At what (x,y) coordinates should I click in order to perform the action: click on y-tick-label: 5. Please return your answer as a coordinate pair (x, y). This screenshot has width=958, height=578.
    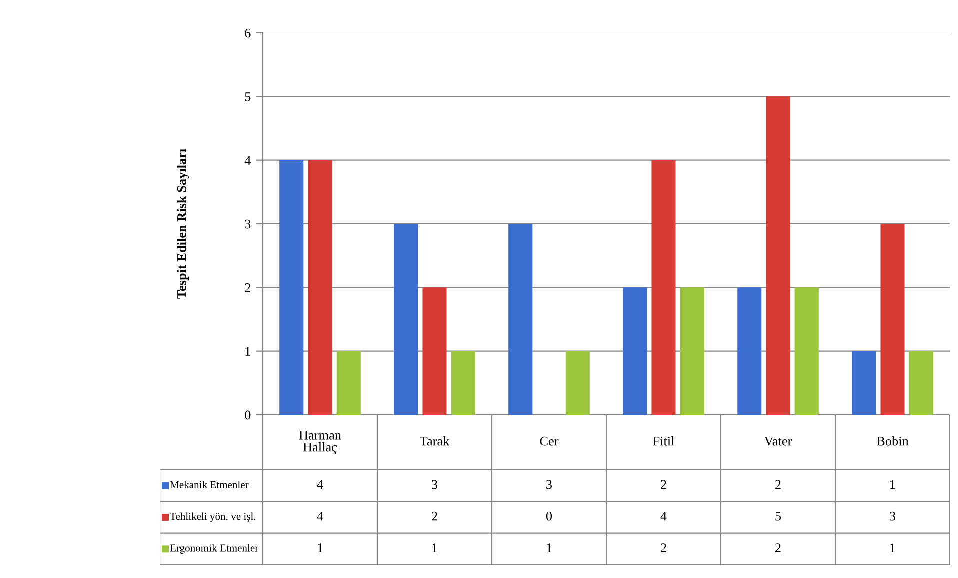
    Looking at the image, I should click on (248, 97).